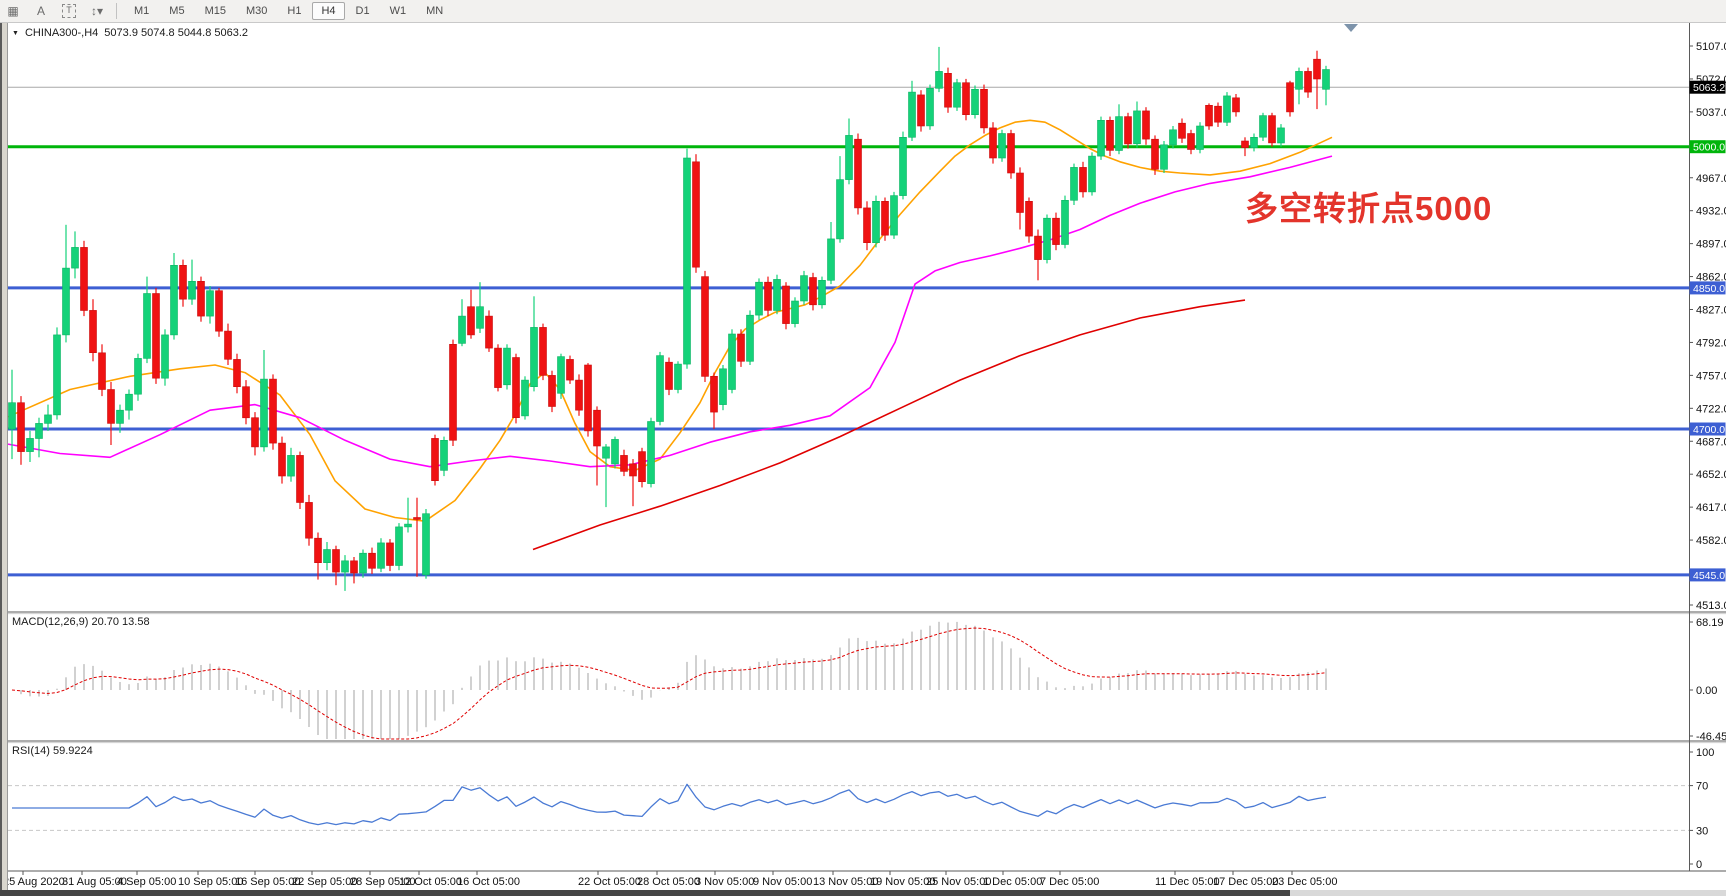 This screenshot has width=1726, height=896. What do you see at coordinates (267, 882) in the screenshot?
I see `svg-text: 16 Sep 05:00` at bounding box center [267, 882].